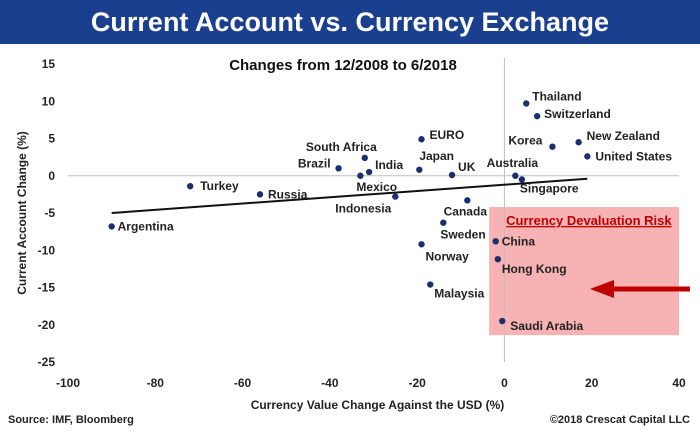 This screenshot has height=434, width=700. I want to click on x-tick-label: -60, so click(243, 383).